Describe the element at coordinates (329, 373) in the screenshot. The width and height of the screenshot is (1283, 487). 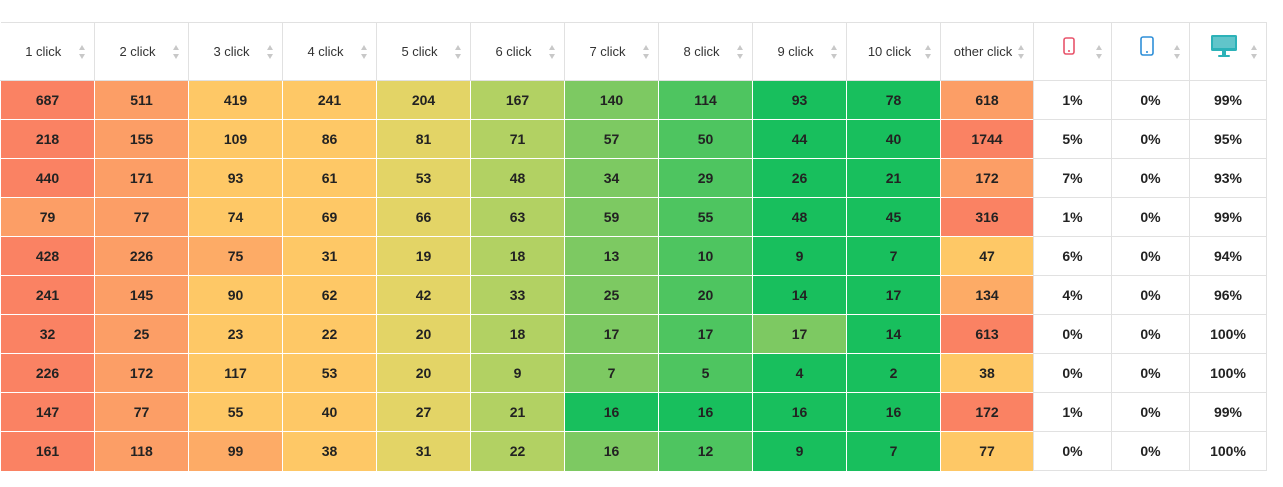
I see `click-count-cell: 53` at that location.